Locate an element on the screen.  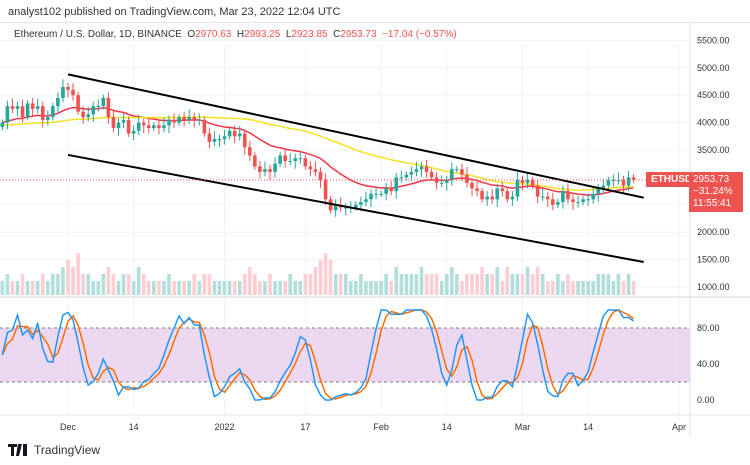
open-value: 2970.63 is located at coordinates (213, 34).